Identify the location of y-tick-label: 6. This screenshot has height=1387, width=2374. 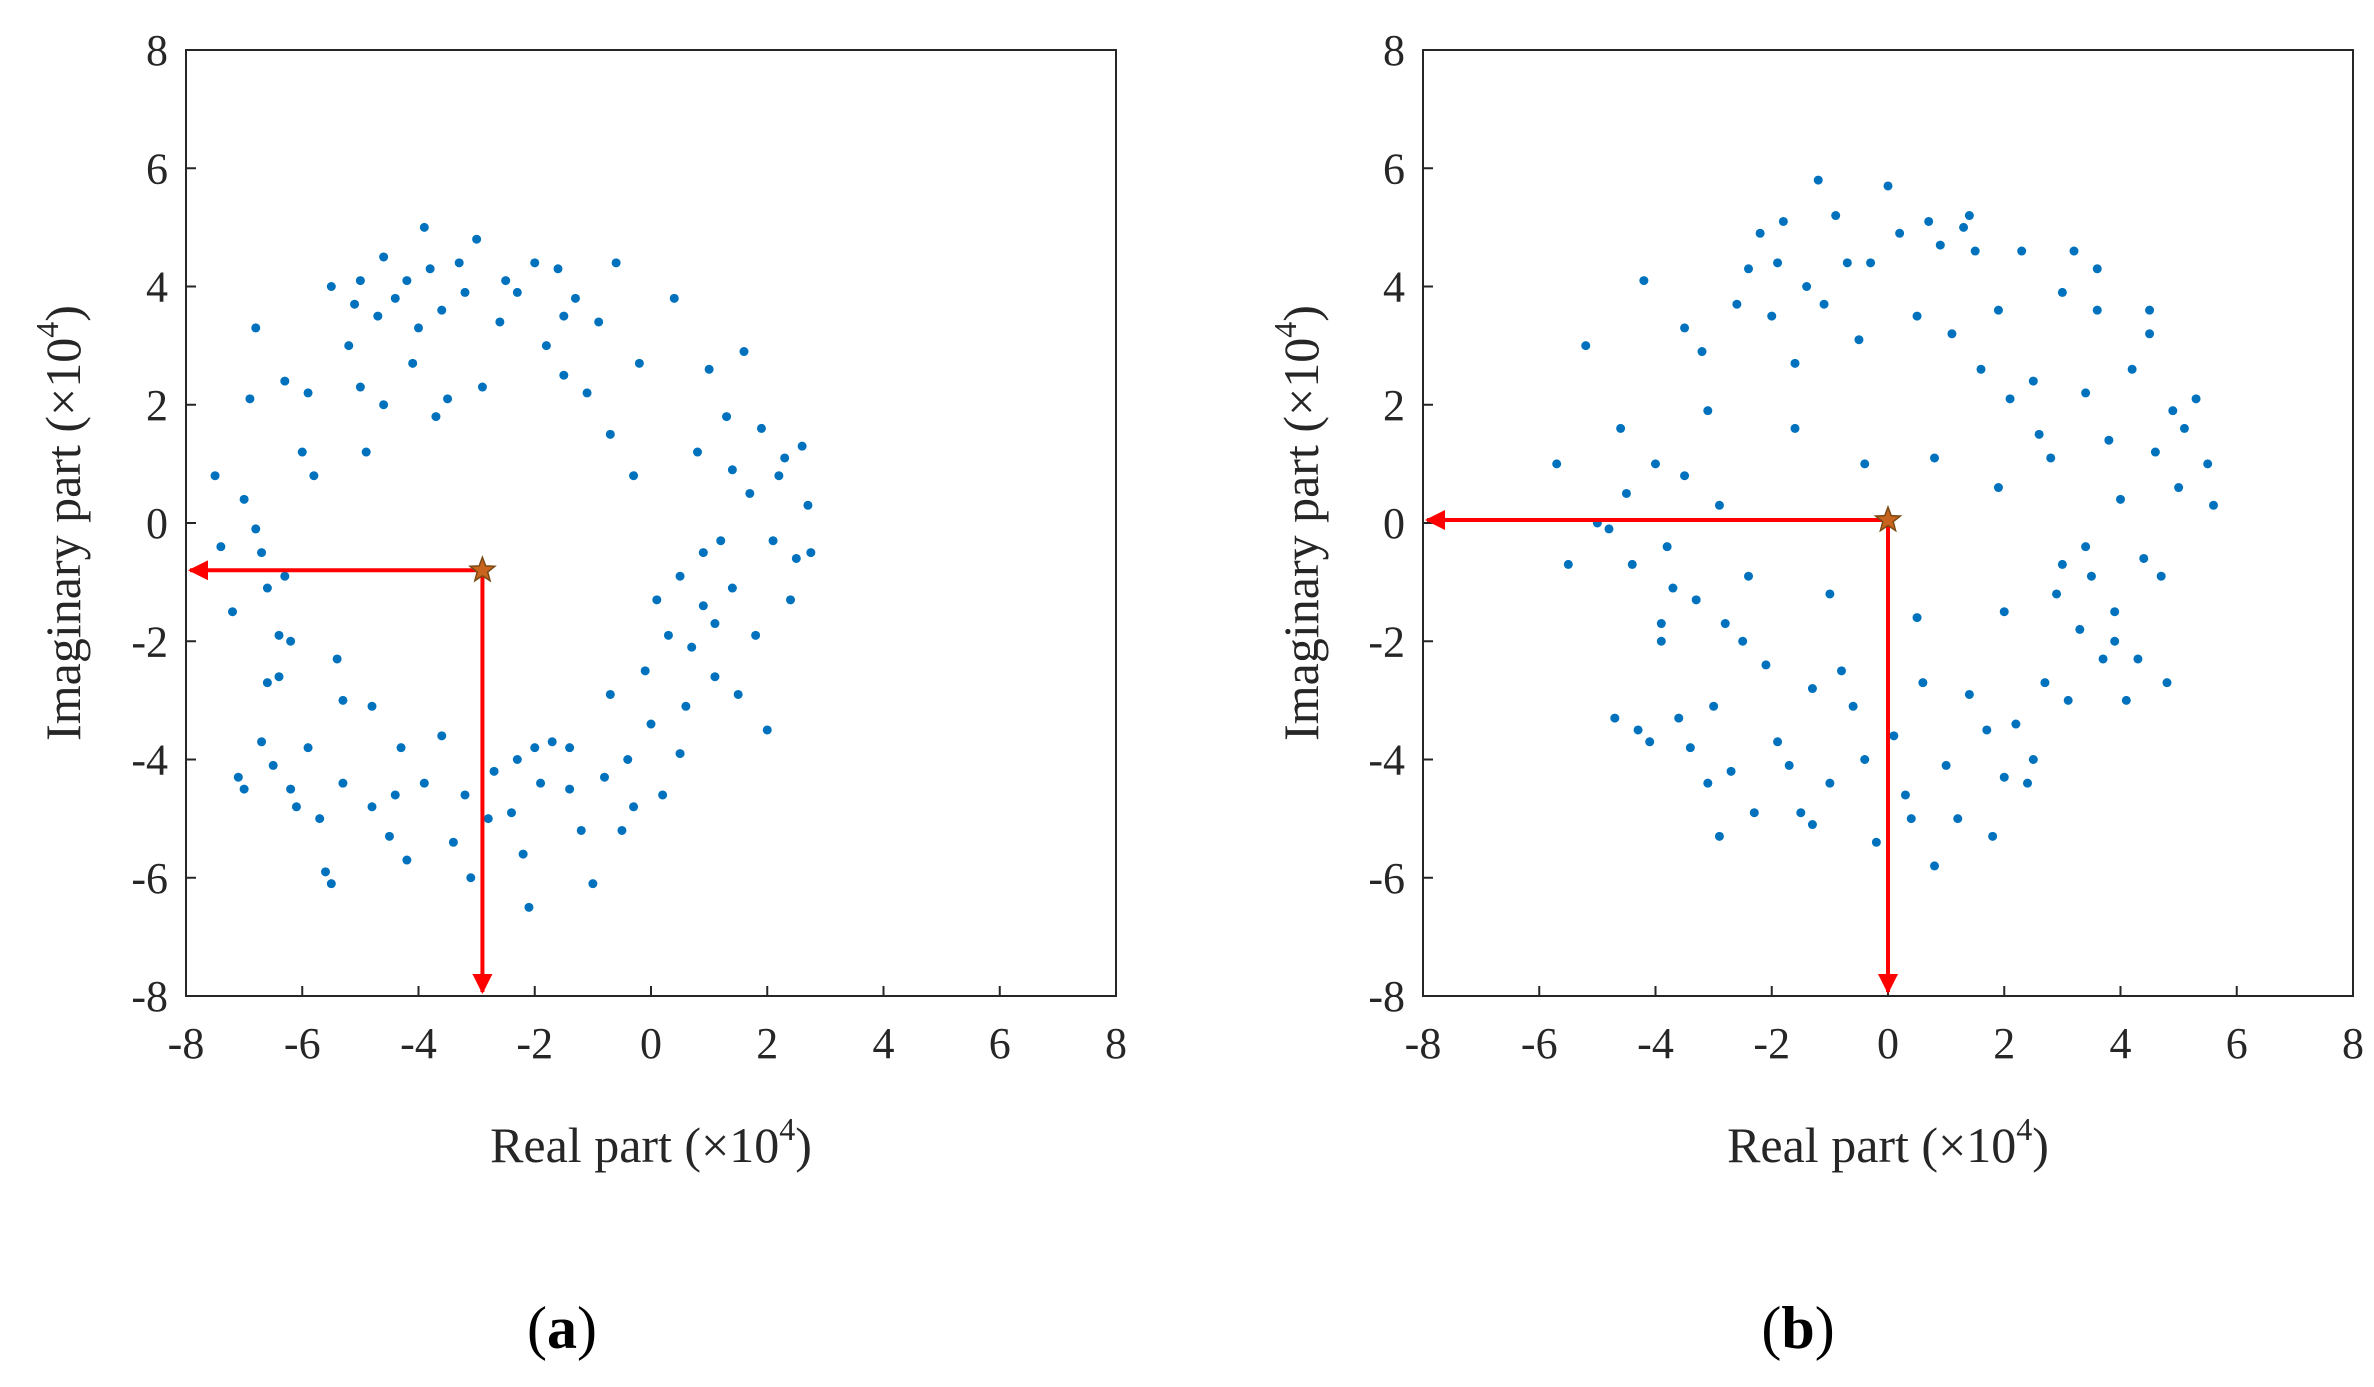
(157, 168).